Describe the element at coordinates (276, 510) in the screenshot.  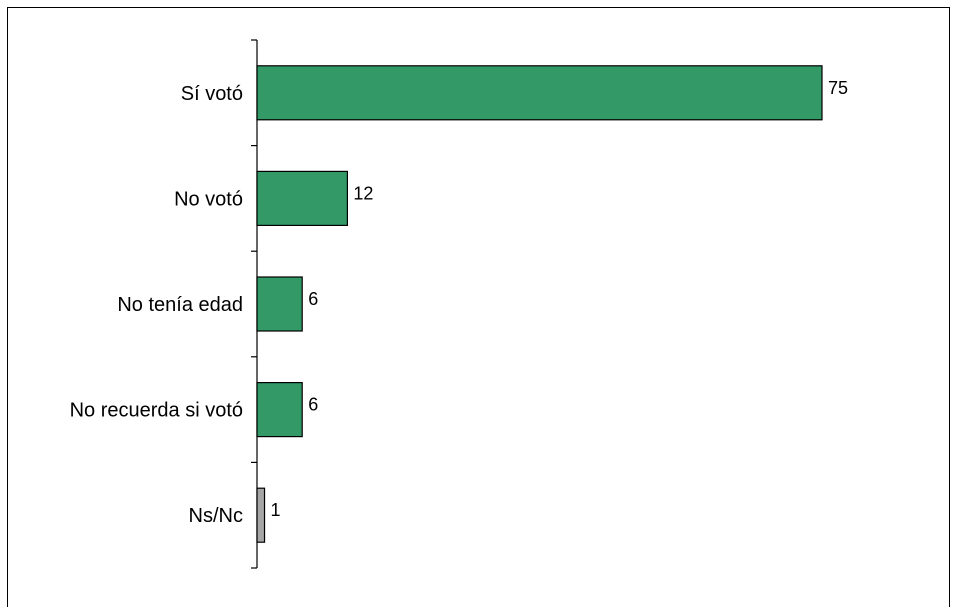
I see `data-label: 1` at that location.